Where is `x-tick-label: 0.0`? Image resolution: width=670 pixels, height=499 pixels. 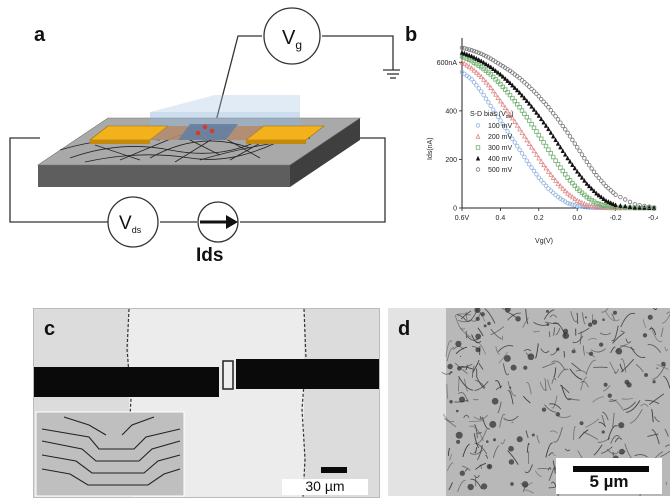
x-tick-label: 0.0 is located at coordinates (577, 218).